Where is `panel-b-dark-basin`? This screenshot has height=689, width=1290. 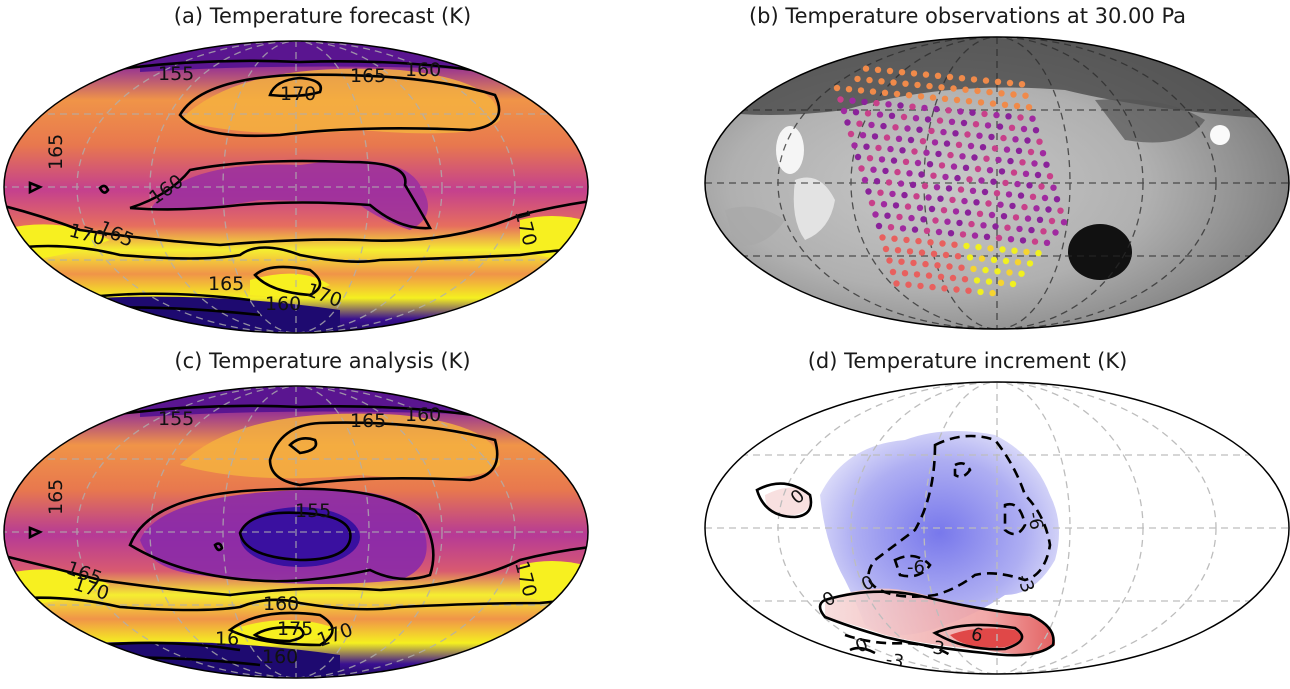
panel-b-dark-basin is located at coordinates (1100, 252).